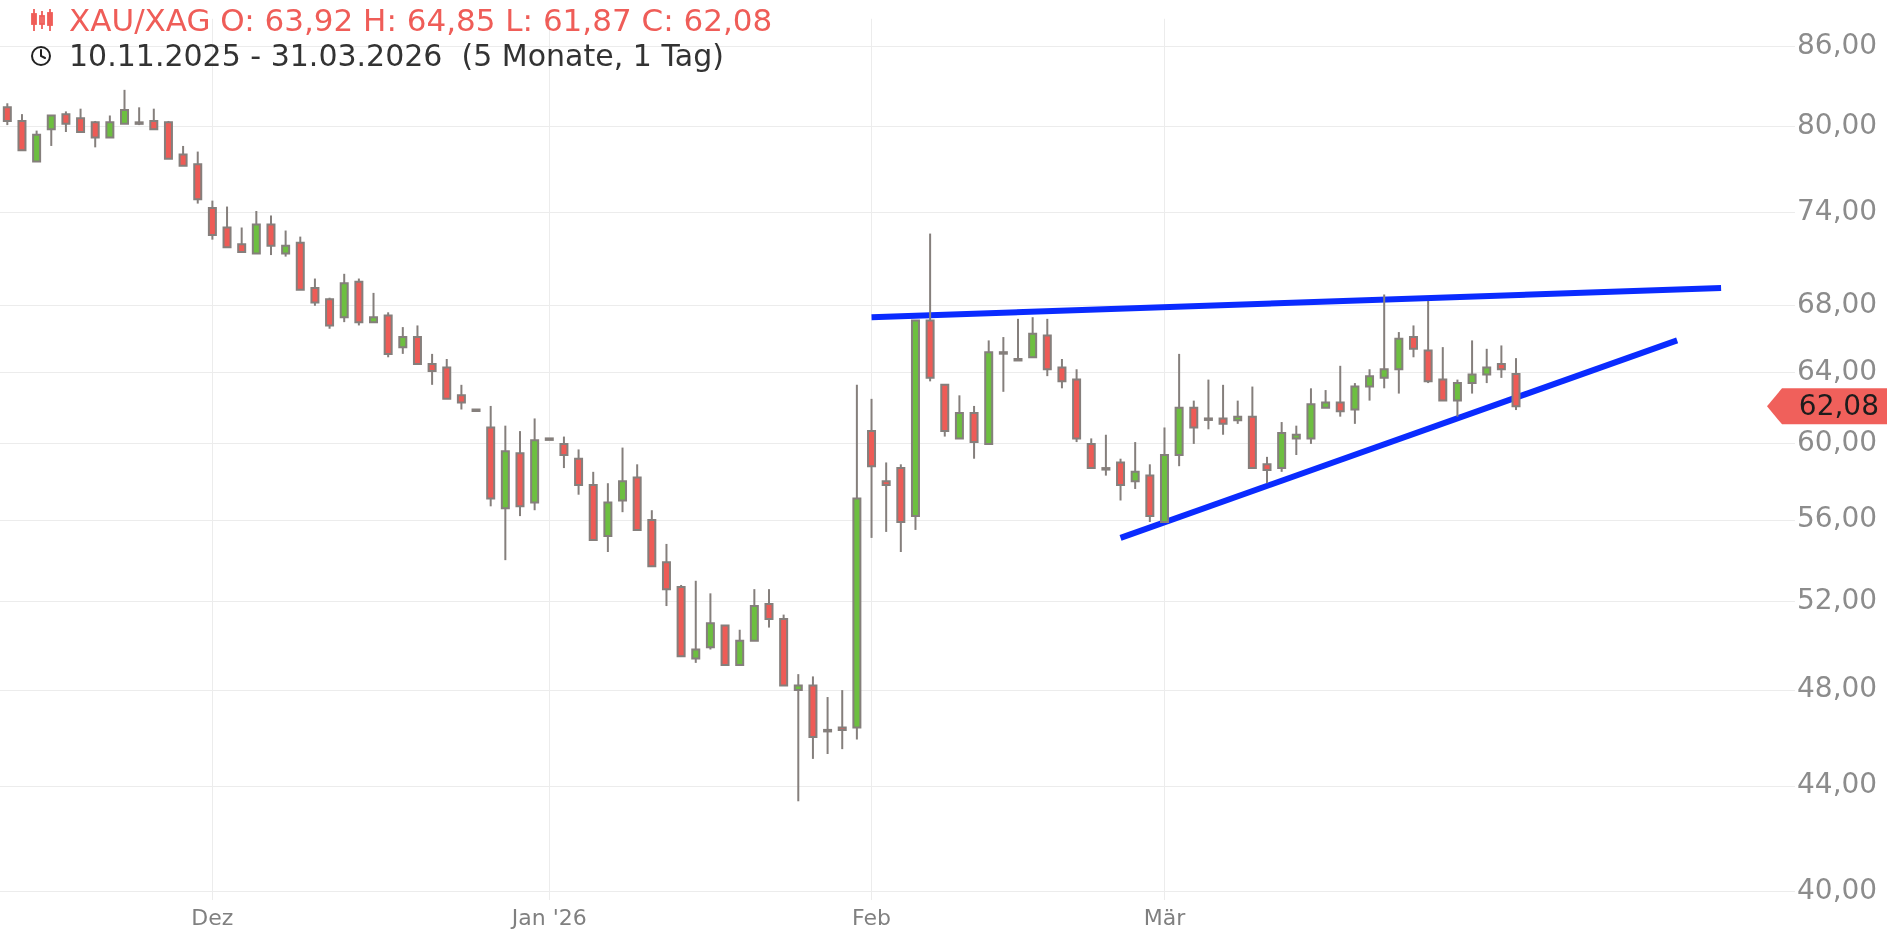  Describe the element at coordinates (212, 917) in the screenshot. I see `x-tick-label: Dez` at that location.